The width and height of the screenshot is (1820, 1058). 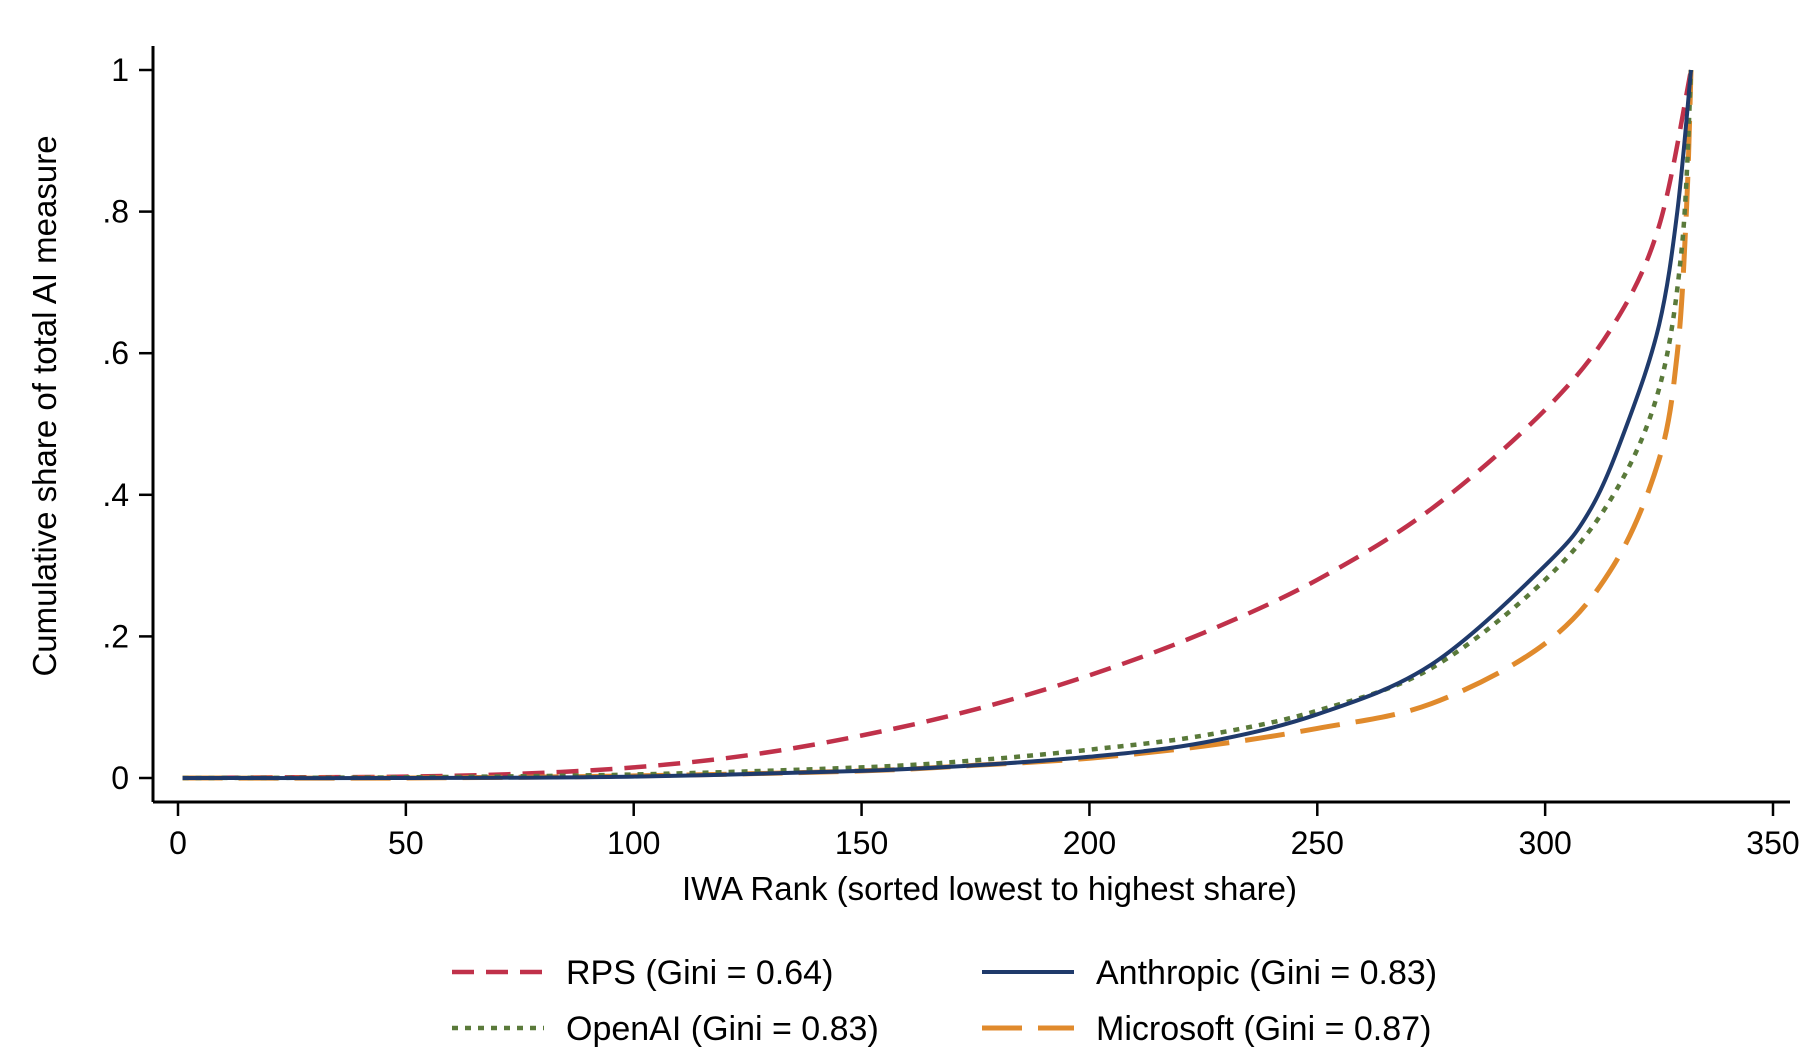 I want to click on legend-label: Microsoft (Gini = 0.87), so click(x=1263, y=1029).